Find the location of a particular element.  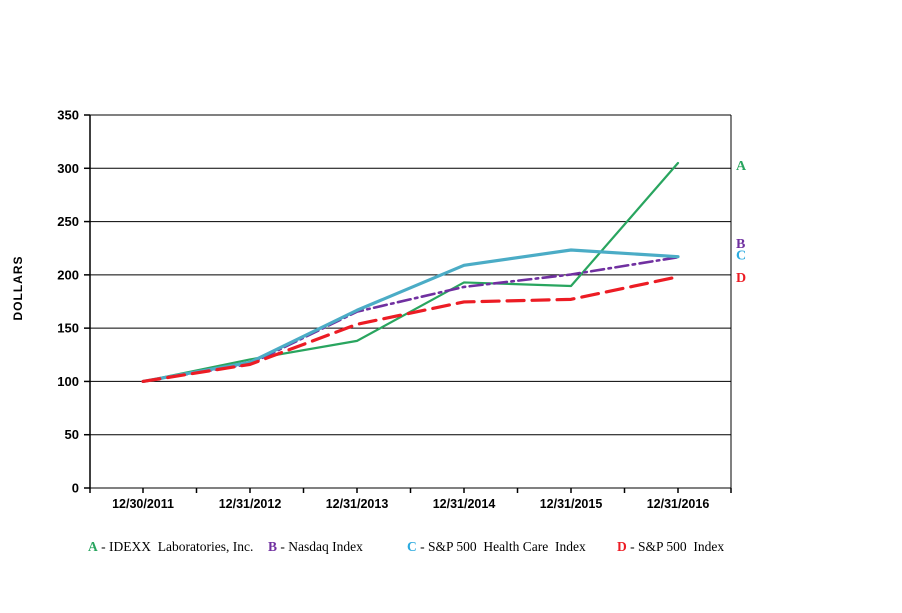

legend-text-sp500: - S&P 500 Index is located at coordinates (675, 546).